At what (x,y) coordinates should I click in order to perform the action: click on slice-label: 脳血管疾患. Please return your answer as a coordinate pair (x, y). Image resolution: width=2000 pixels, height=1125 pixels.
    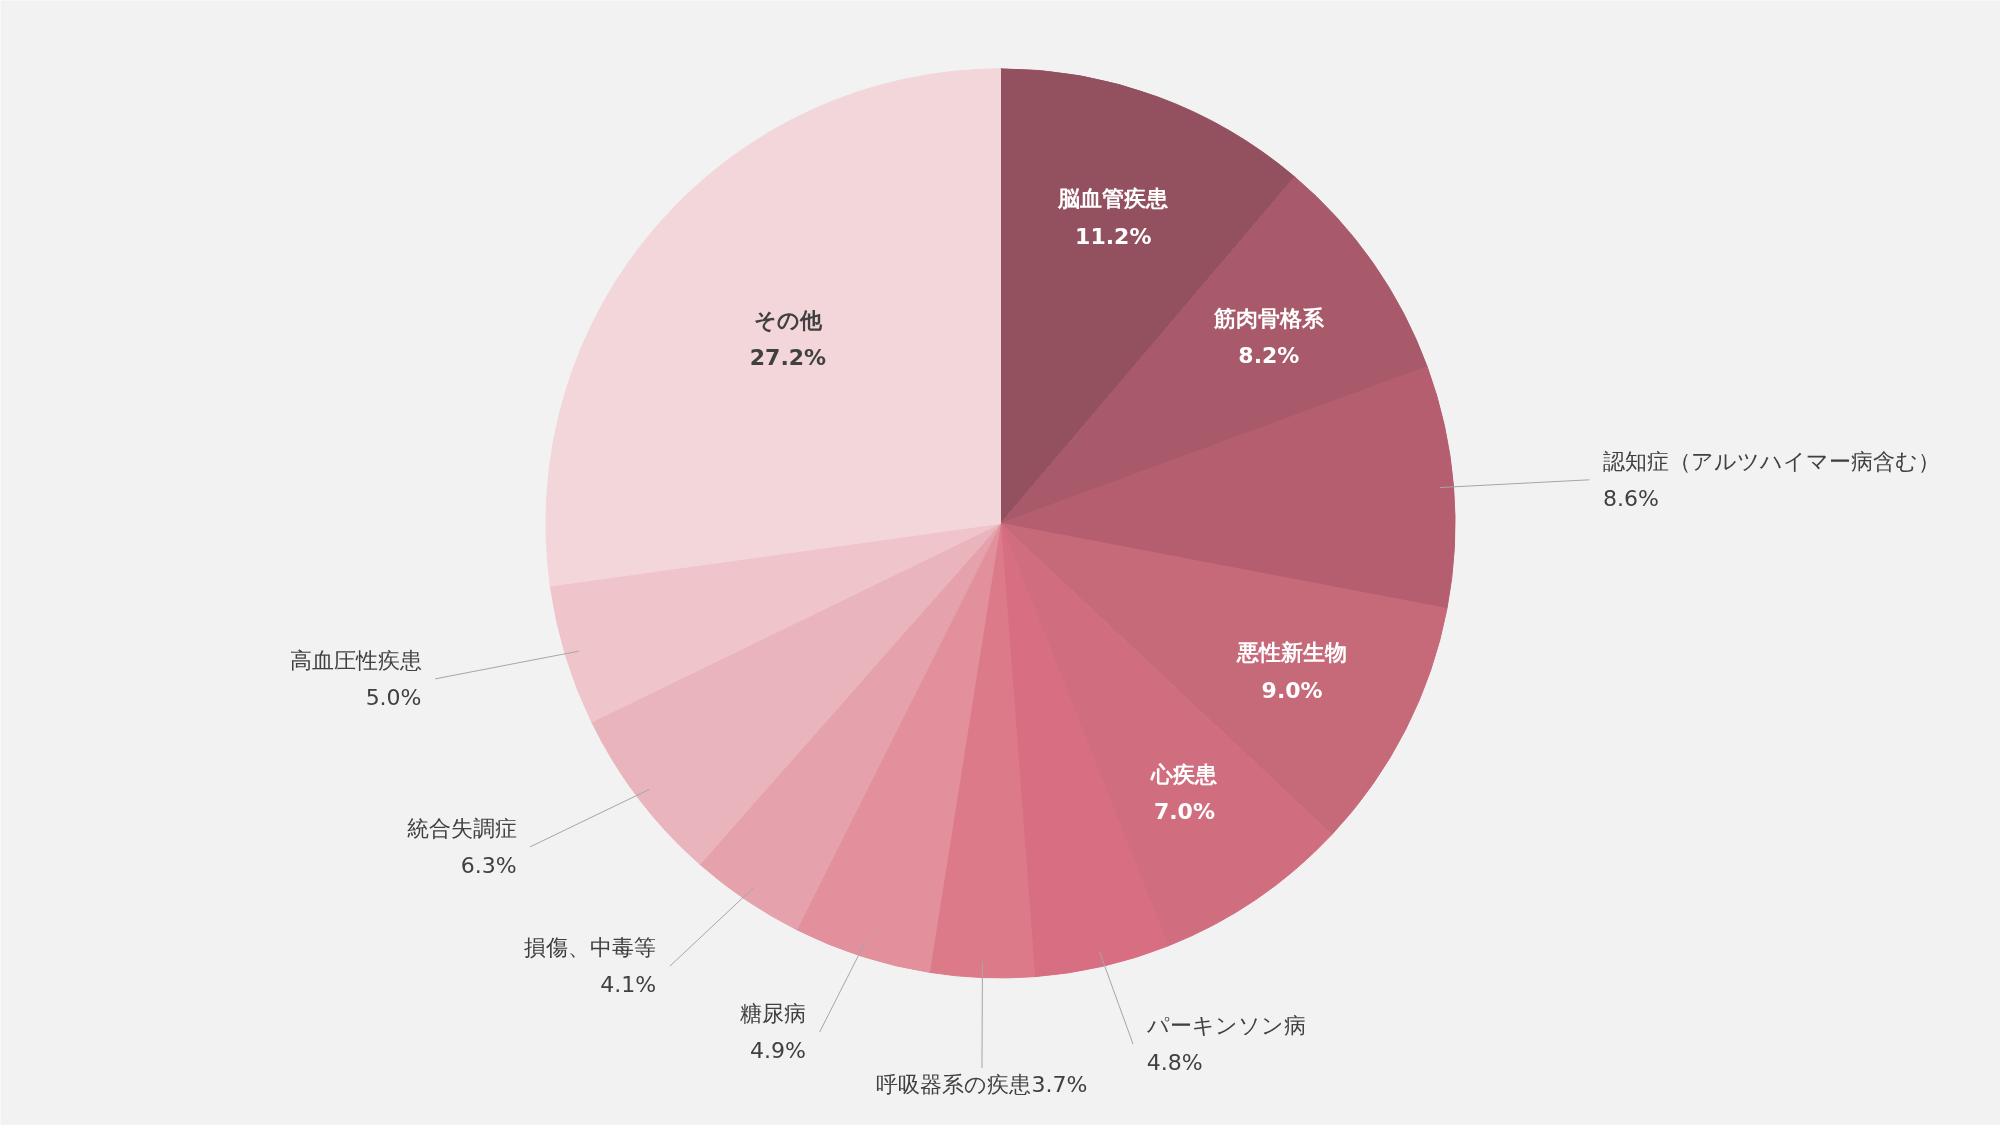
    Looking at the image, I should click on (1113, 199).